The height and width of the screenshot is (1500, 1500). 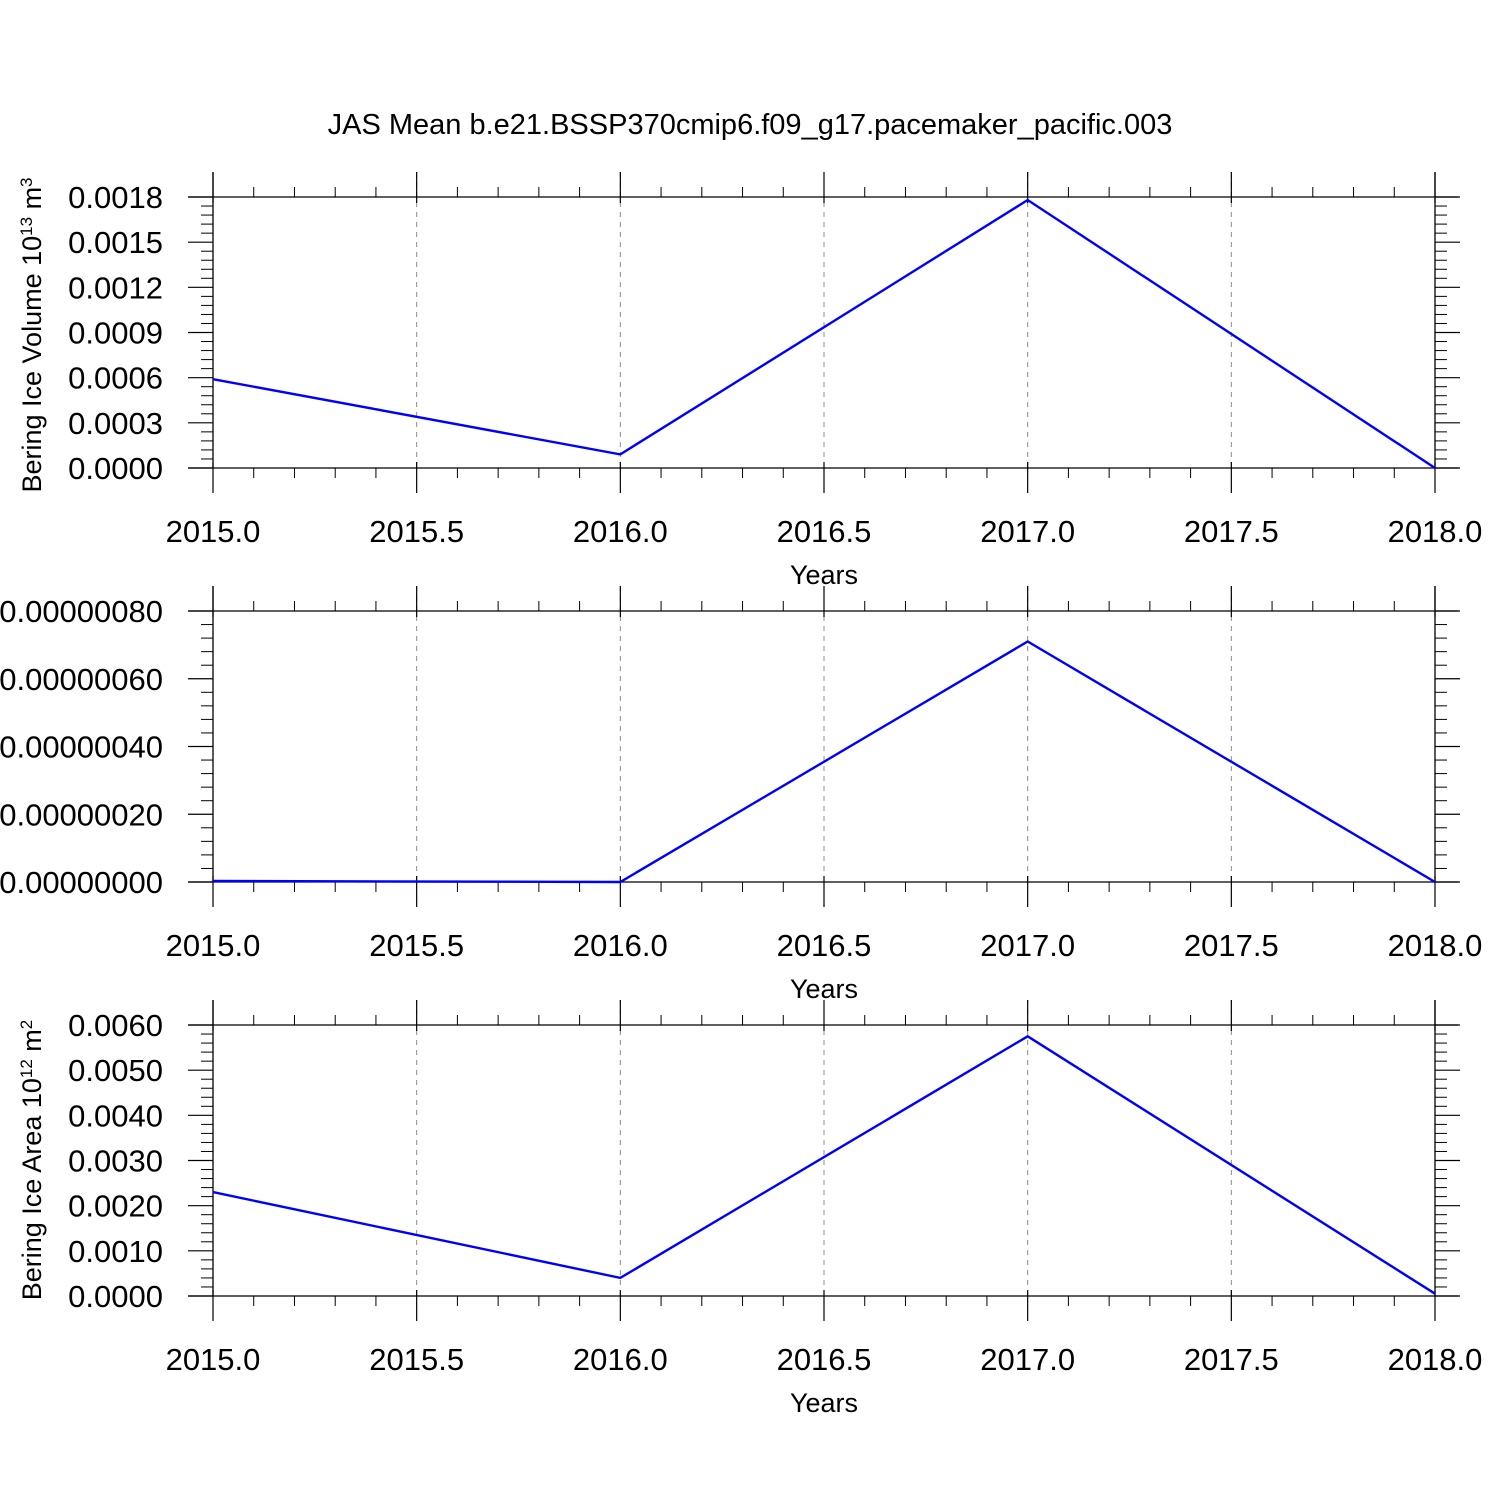 What do you see at coordinates (115, 1251) in the screenshot?
I see `y-tick-label: 0.0010` at bounding box center [115, 1251].